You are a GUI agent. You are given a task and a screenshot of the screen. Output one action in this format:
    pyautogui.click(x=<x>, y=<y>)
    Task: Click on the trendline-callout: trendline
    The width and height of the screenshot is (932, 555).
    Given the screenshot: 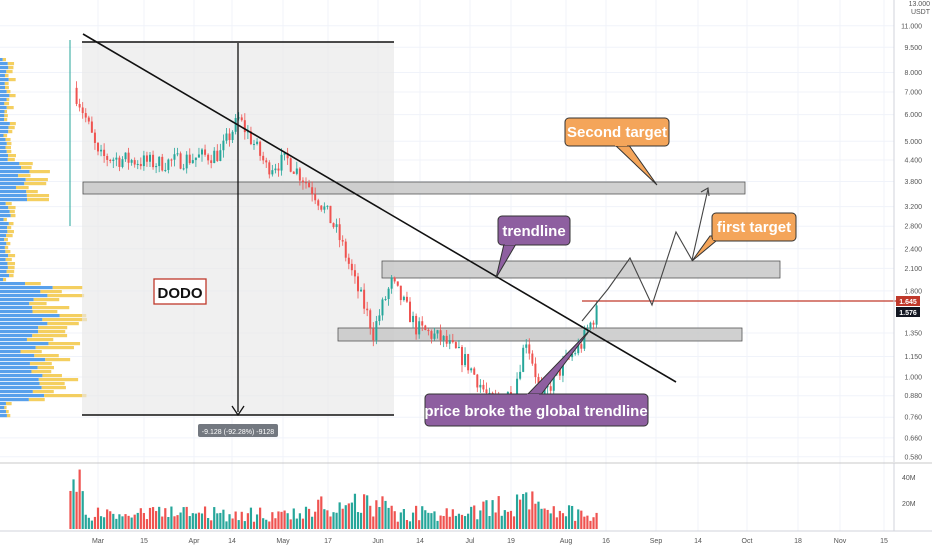 What is the action you would take?
    pyautogui.click(x=533, y=247)
    